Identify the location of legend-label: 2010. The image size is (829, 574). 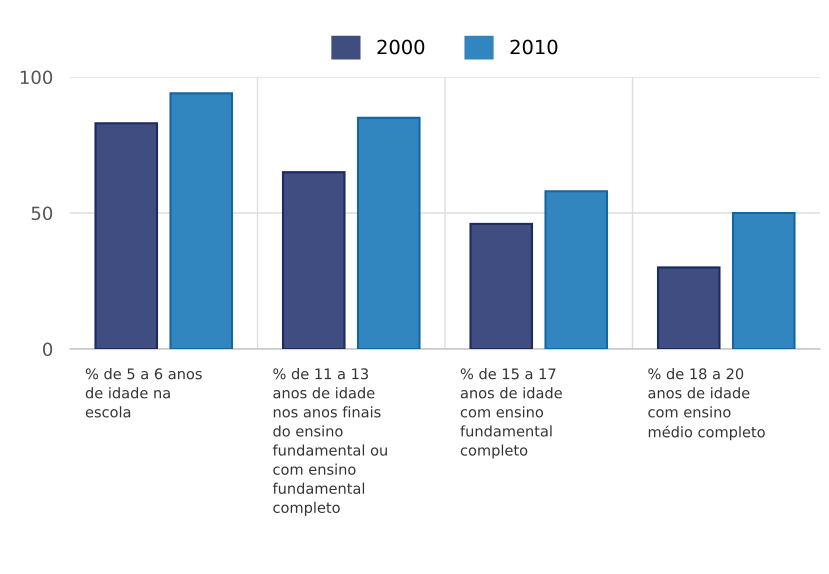
(534, 47).